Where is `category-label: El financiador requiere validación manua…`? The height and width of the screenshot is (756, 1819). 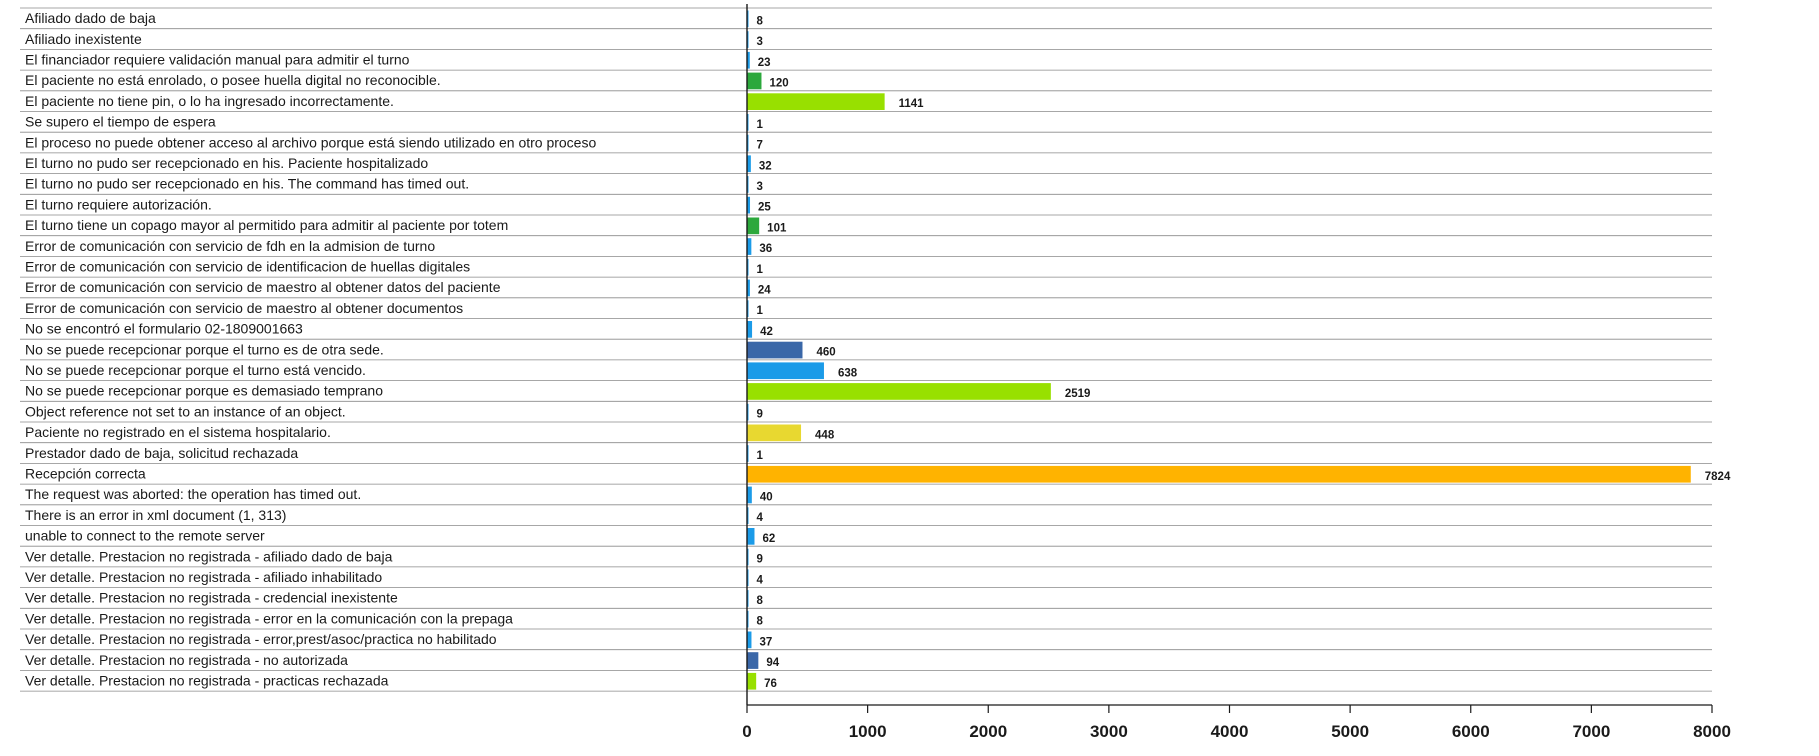
category-label: El financiador requiere validación manua… is located at coordinates (217, 59).